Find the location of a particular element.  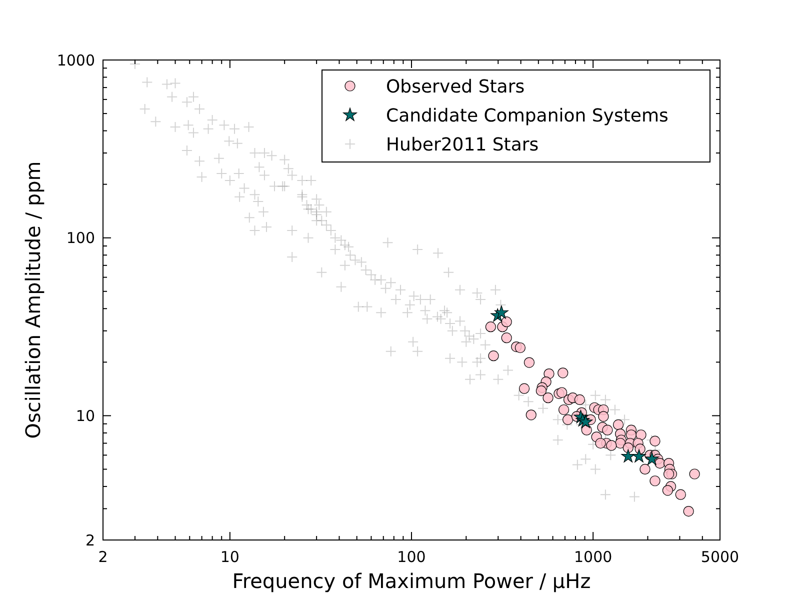

y-tick-label: 1000 is located at coordinates (75, 60).